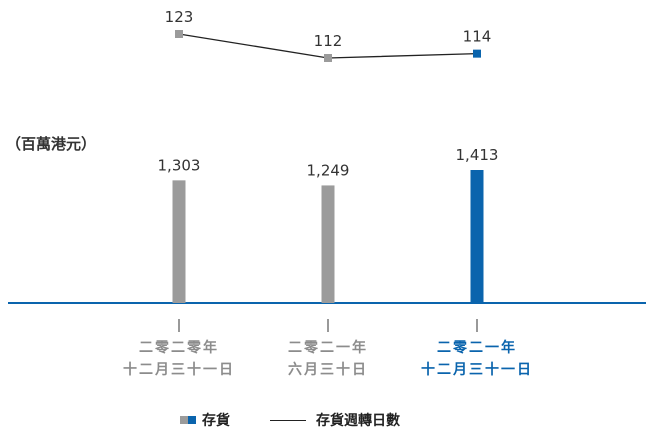  What do you see at coordinates (179, 17) in the screenshot?
I see `line-value-label-0: 123` at bounding box center [179, 17].